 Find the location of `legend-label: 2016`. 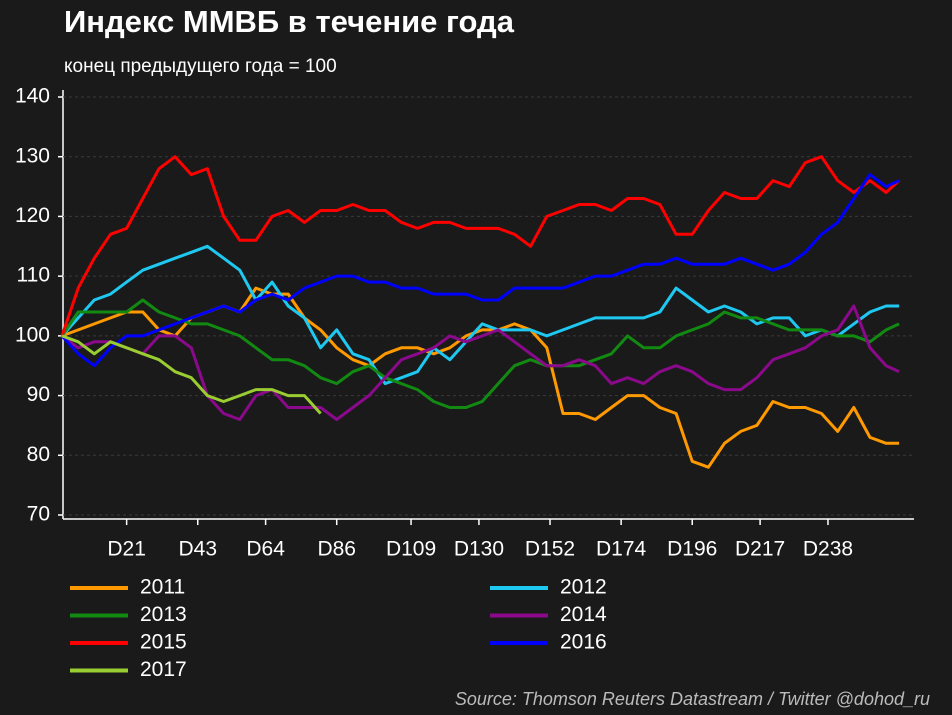

legend-label: 2016 is located at coordinates (583, 642).